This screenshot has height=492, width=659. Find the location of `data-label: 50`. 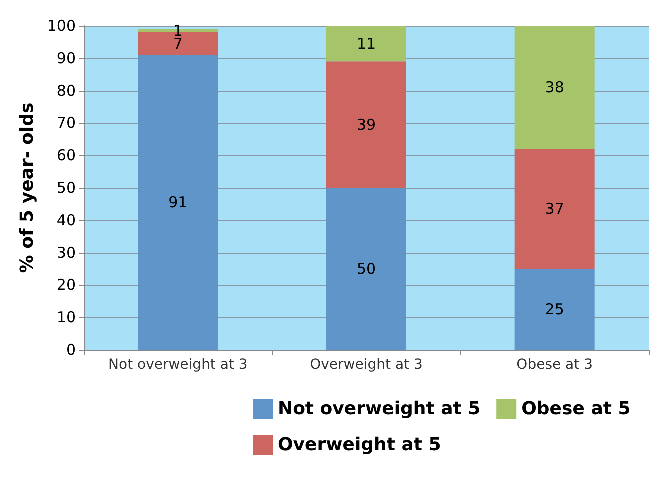

data-label: 50 is located at coordinates (366, 269).